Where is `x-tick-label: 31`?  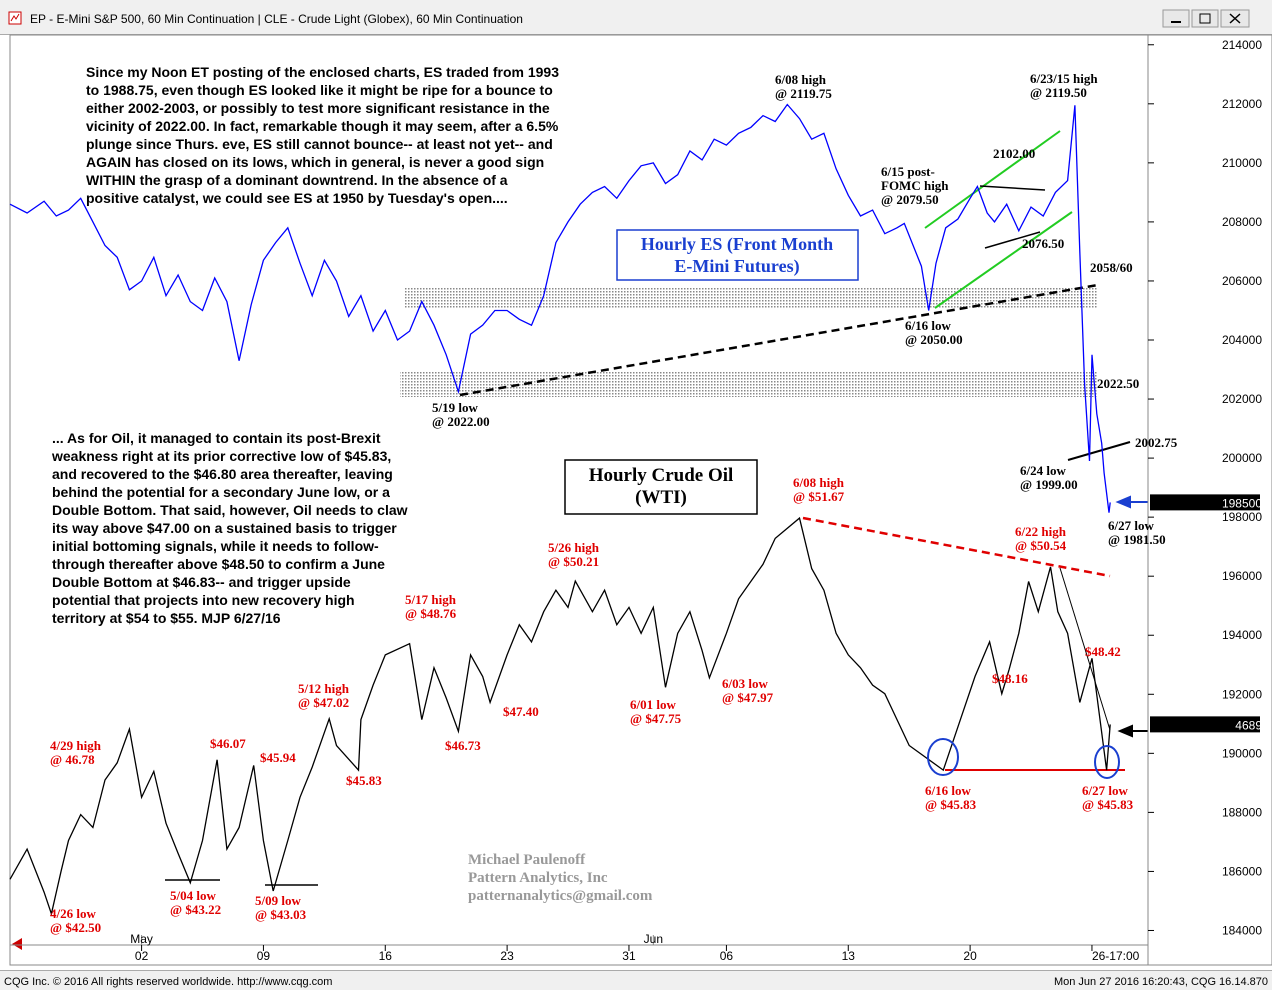
x-tick-label: 31 is located at coordinates (629, 956).